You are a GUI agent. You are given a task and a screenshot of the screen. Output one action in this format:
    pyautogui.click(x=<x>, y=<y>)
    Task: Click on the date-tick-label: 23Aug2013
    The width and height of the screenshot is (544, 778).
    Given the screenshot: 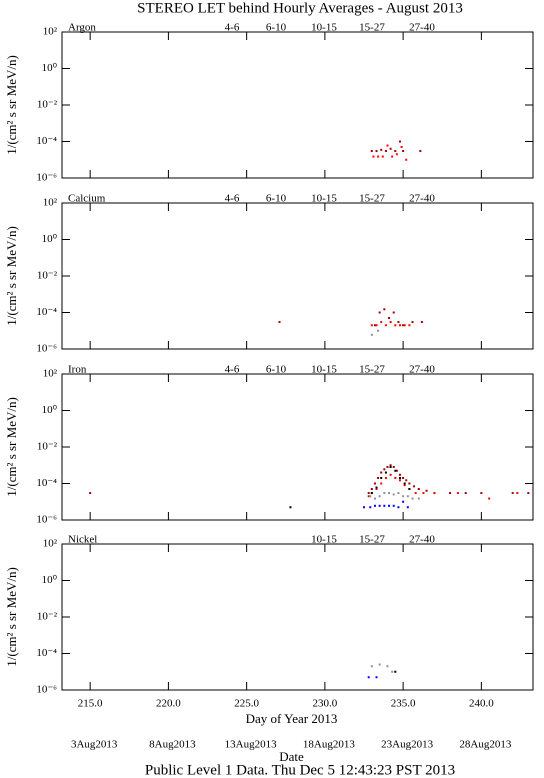 What is the action you would take?
    pyautogui.click(x=407, y=745)
    